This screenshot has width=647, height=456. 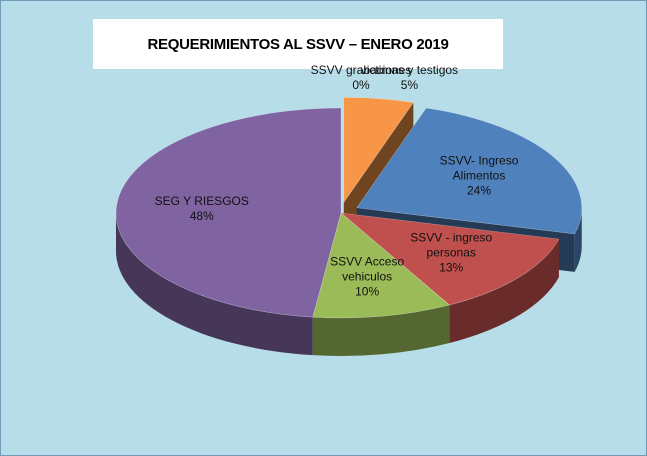 I want to click on slice-name: SEG Y RIESGOS, so click(x=201, y=200).